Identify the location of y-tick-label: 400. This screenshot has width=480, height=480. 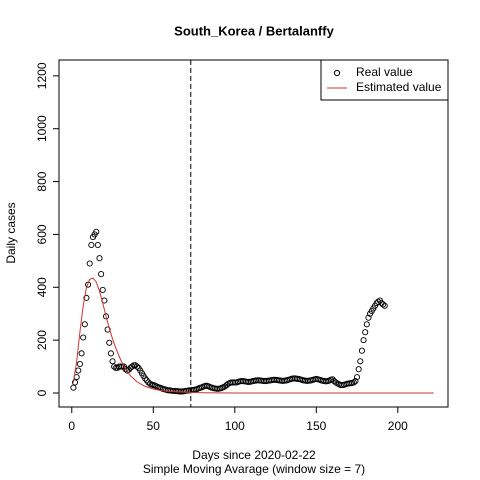
(42, 287).